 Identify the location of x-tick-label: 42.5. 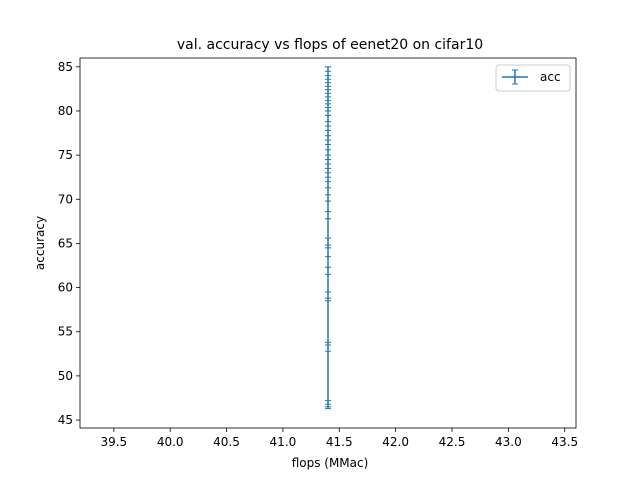
(452, 442).